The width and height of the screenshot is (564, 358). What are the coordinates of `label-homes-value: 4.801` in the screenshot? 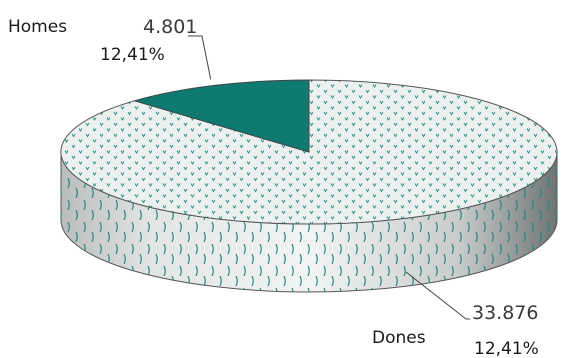 It's located at (170, 27).